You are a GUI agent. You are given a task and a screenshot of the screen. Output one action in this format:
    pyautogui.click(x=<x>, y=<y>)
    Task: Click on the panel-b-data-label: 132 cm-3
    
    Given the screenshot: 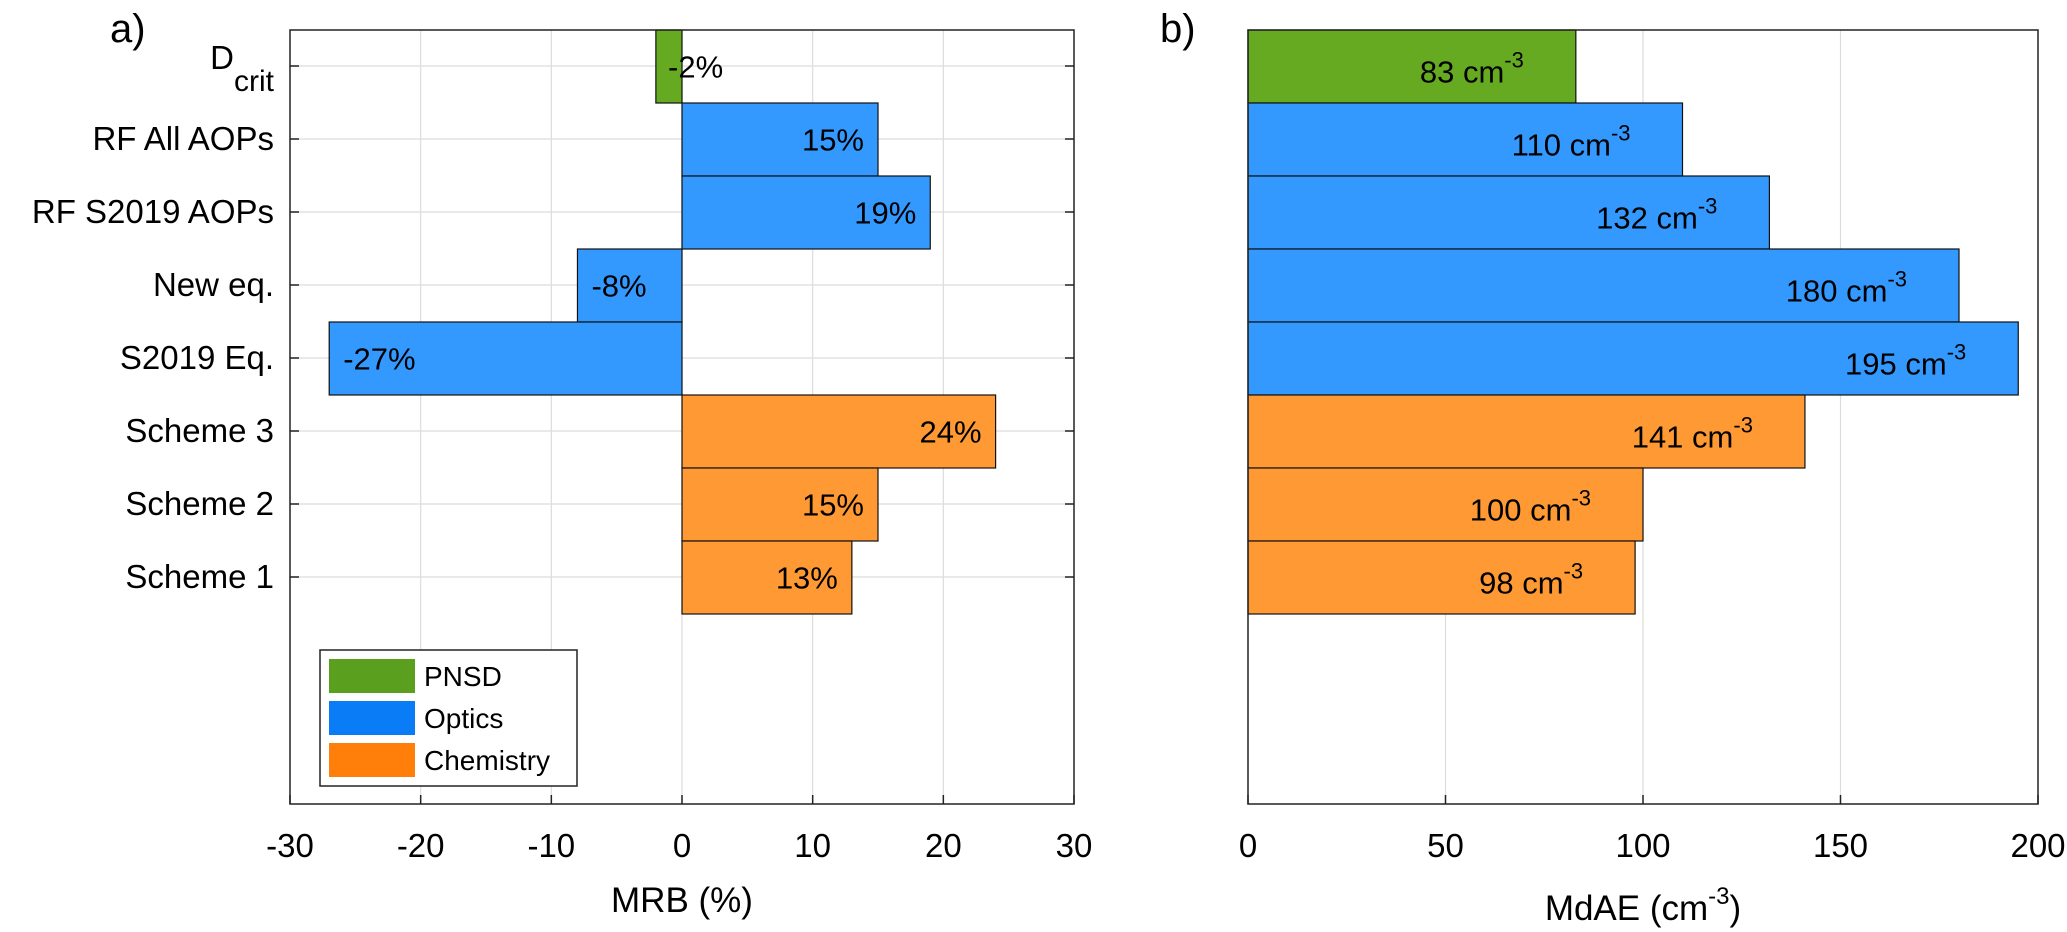 What is the action you would take?
    pyautogui.click(x=1656, y=215)
    